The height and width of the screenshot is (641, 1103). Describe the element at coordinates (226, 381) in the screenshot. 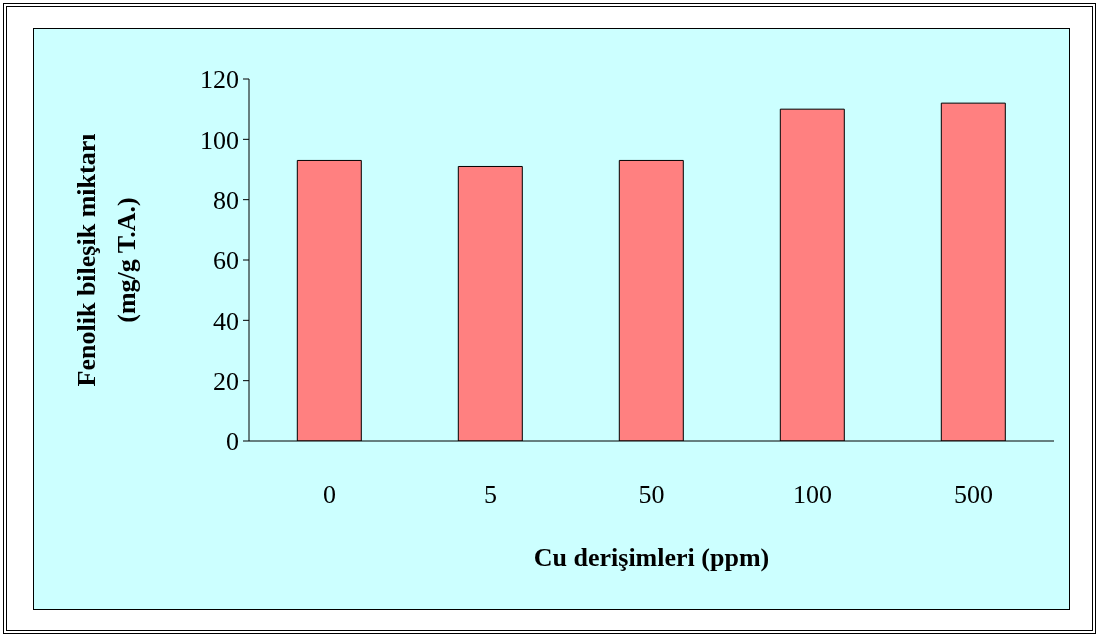

I see `y-tick-label: 20` at that location.